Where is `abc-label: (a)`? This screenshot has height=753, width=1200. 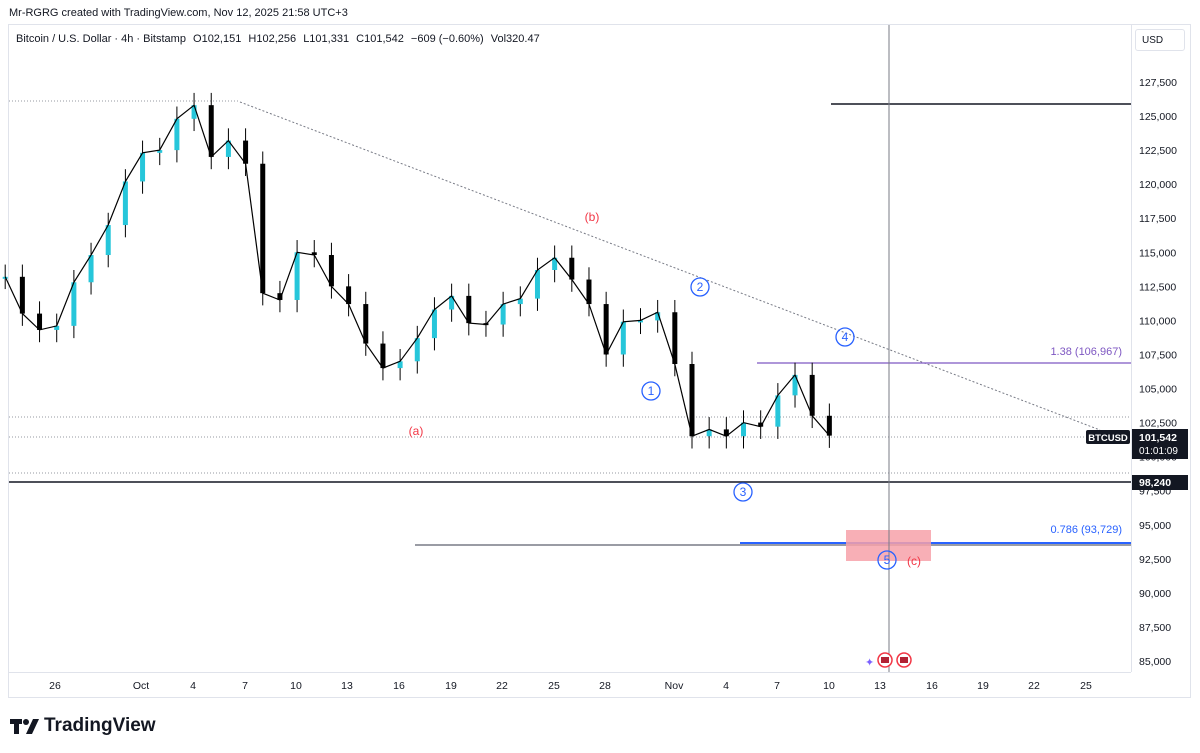
abc-label: (a) is located at coordinates (416, 431).